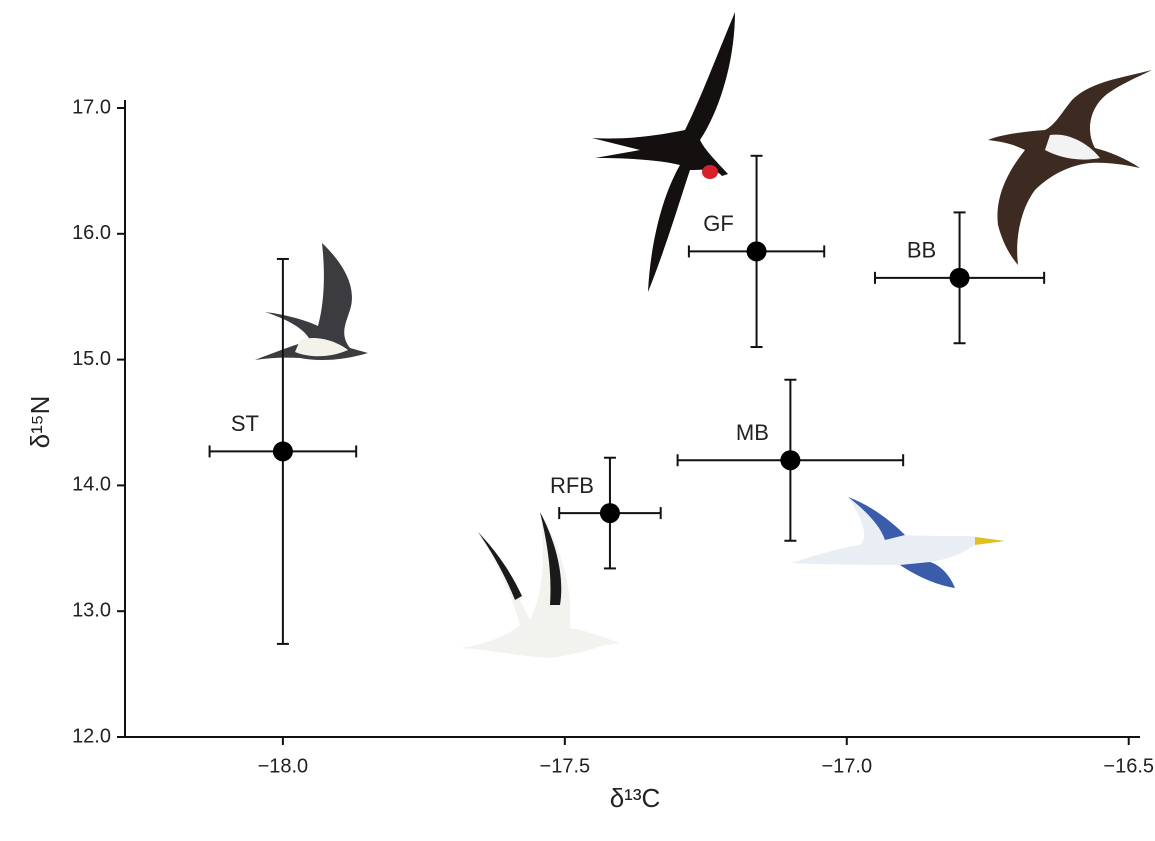 The height and width of the screenshot is (841, 1155). I want to click on y-axis-title: δ¹⁵N, so click(40, 422).